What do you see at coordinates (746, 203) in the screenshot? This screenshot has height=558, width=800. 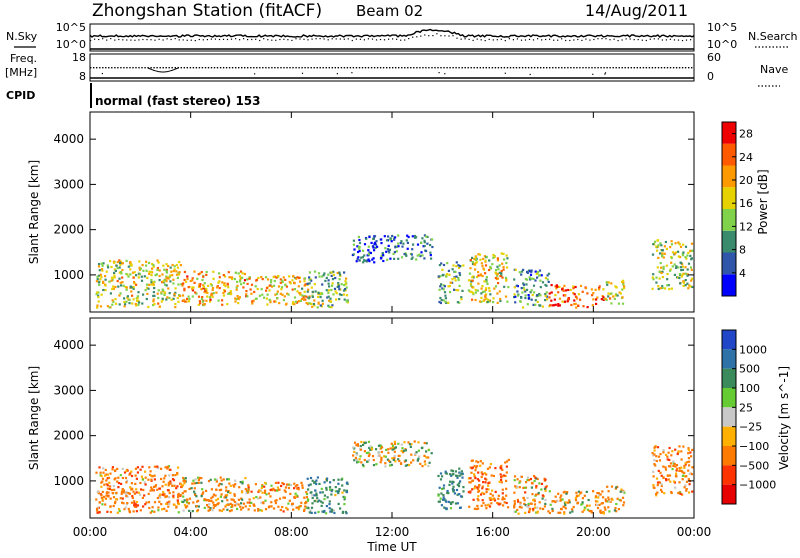 I see `power-colorbar-tick-label: 16` at bounding box center [746, 203].